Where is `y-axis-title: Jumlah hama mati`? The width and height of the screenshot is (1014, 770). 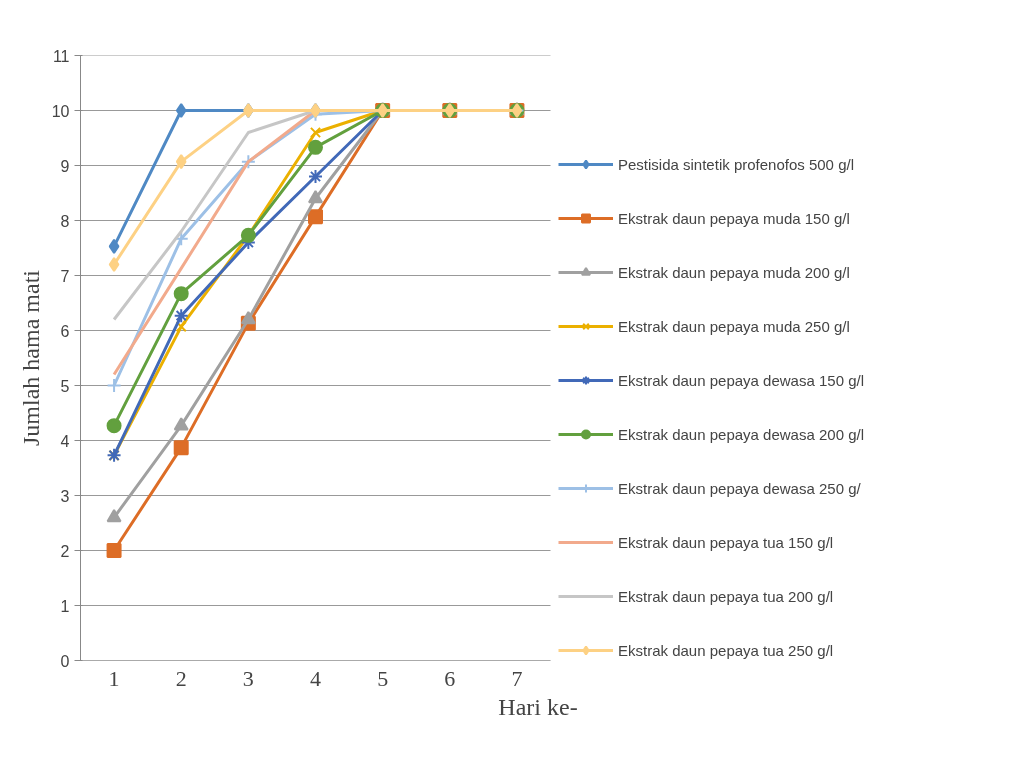
y-axis-title: Jumlah hama mati is located at coordinates (30, 357).